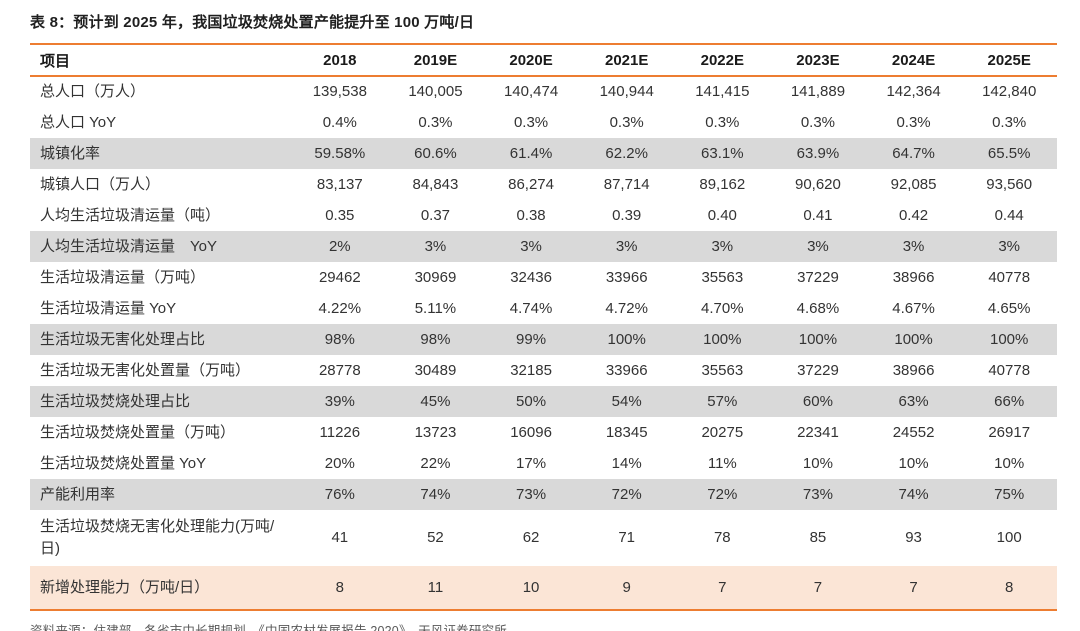  Describe the element at coordinates (531, 463) in the screenshot. I see `cell-value: 17%` at that location.